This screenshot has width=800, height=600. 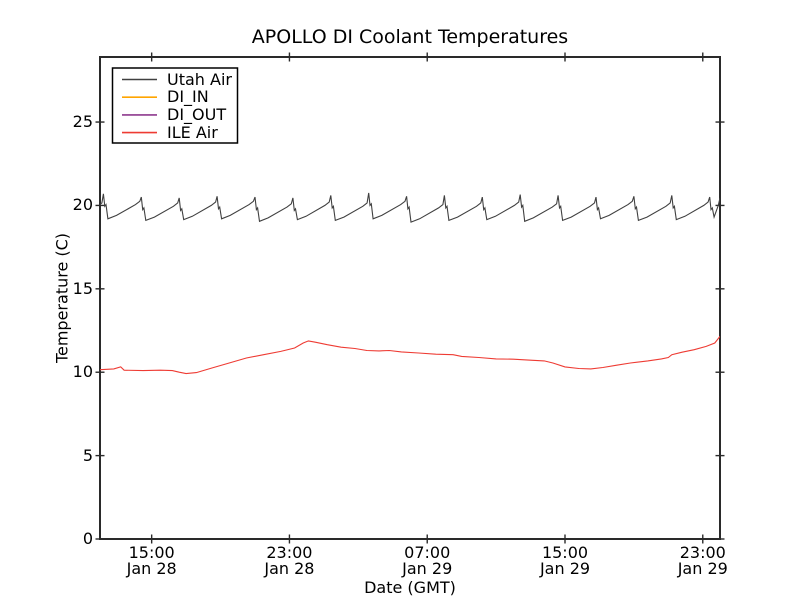 I want to click on x-axis-label: Date (GMT), so click(x=410, y=587).